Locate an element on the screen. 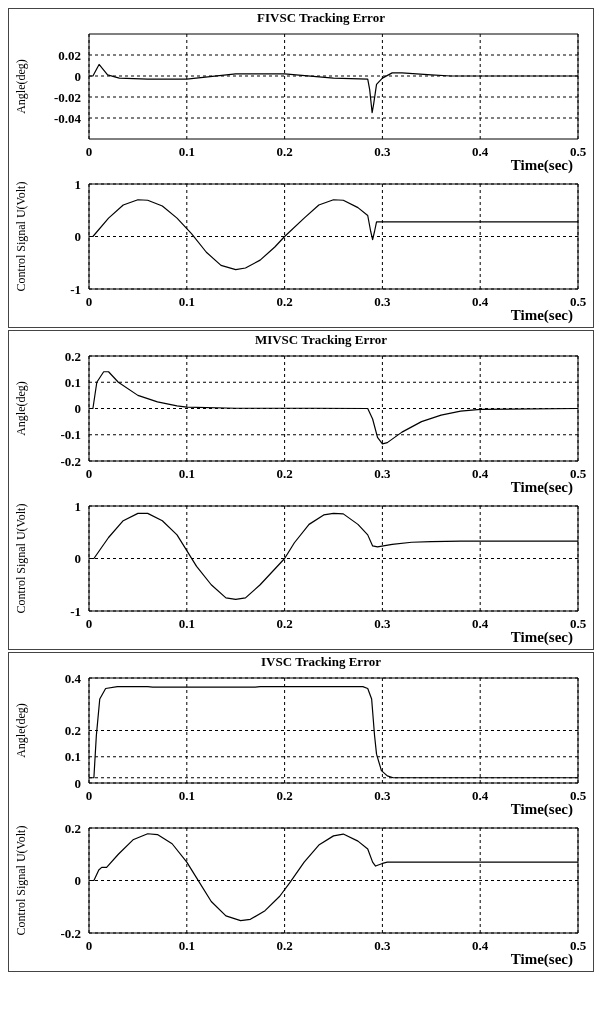 The image size is (602, 1012). y-tick-label: -0.04 is located at coordinates (67, 118).